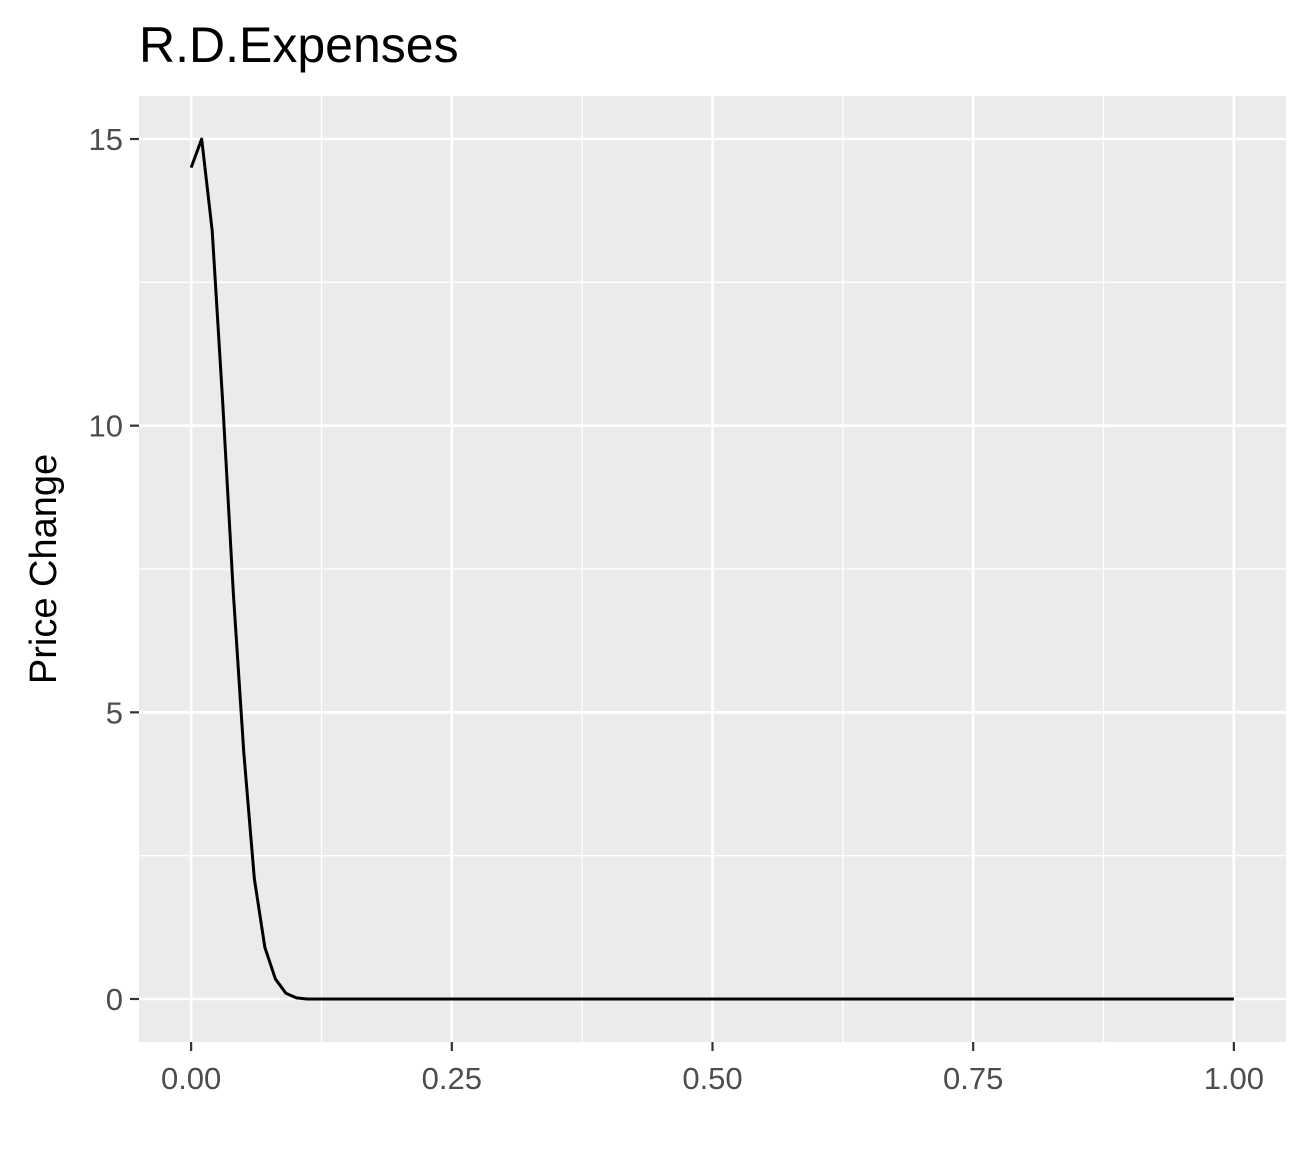  I want to click on x-axis: 0.00 0.25 0.50 0.75 1.00, so click(712, 1069).